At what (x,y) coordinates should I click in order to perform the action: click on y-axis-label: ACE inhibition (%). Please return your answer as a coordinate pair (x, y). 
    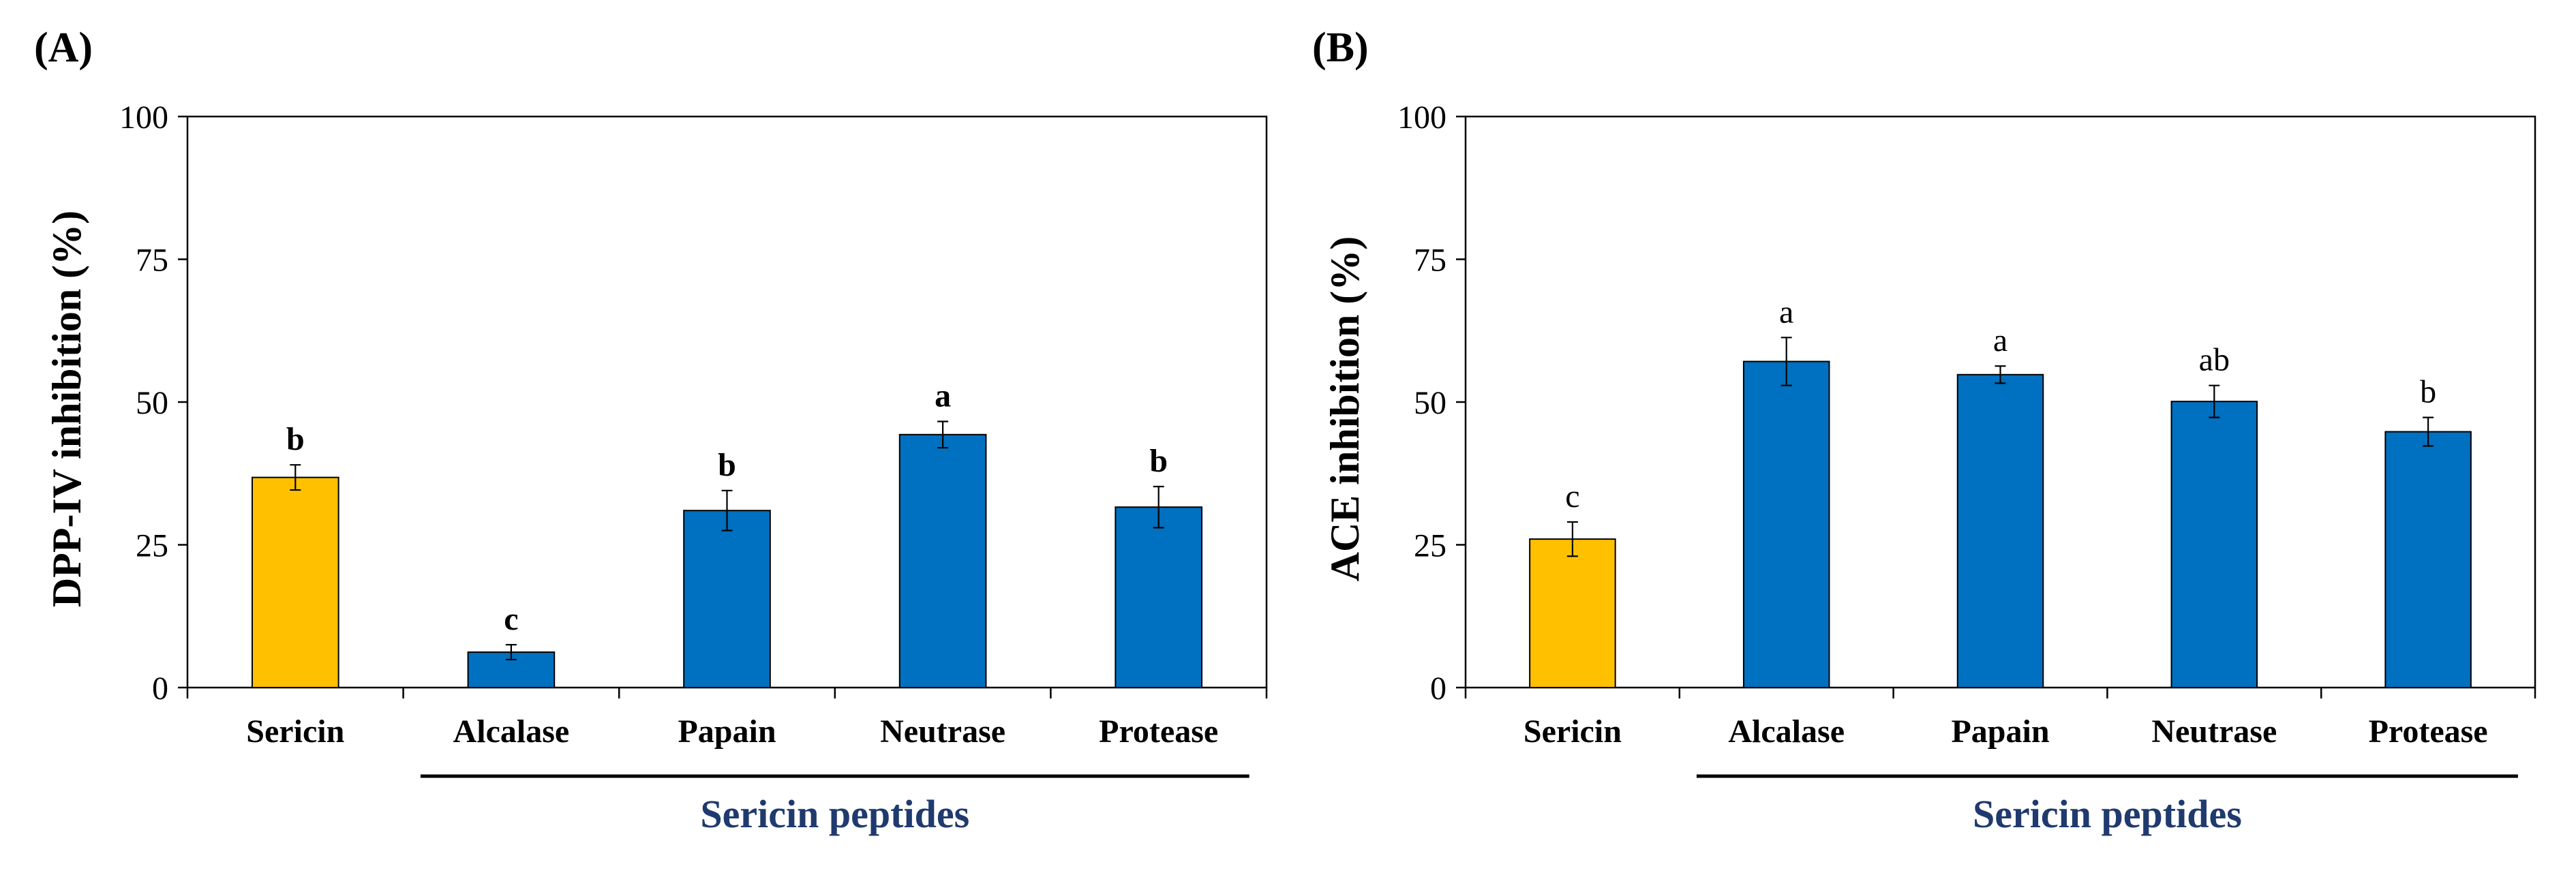
    Looking at the image, I should click on (1344, 409).